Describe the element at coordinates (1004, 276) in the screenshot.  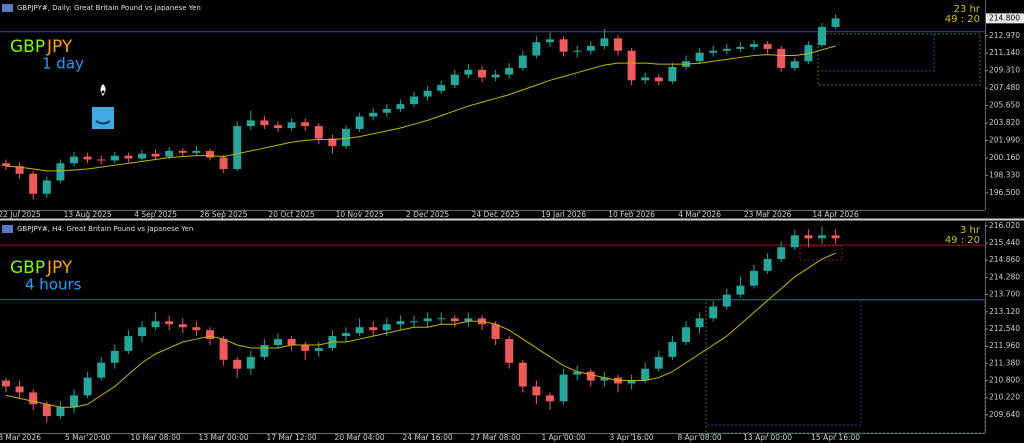
I see `y-tick-label: 214.280` at that location.